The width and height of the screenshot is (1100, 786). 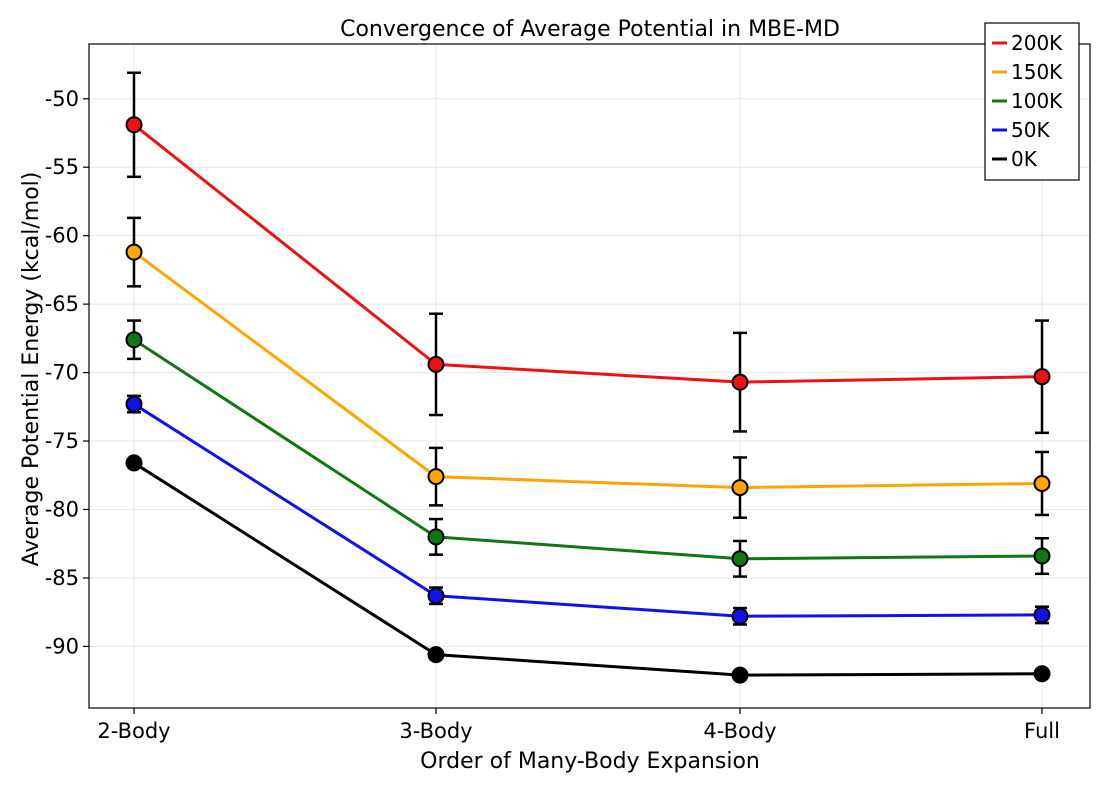 What do you see at coordinates (1037, 43) in the screenshot?
I see `legend-label: 200K` at bounding box center [1037, 43].